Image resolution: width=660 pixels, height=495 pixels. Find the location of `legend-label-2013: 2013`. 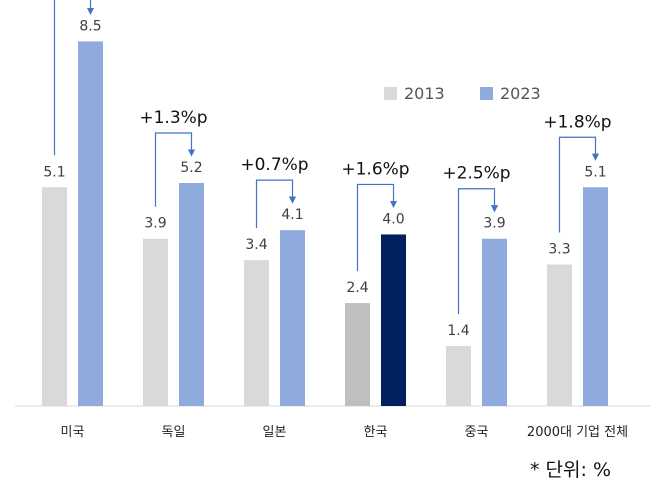

legend-label-2013: 2013 is located at coordinates (424, 93).